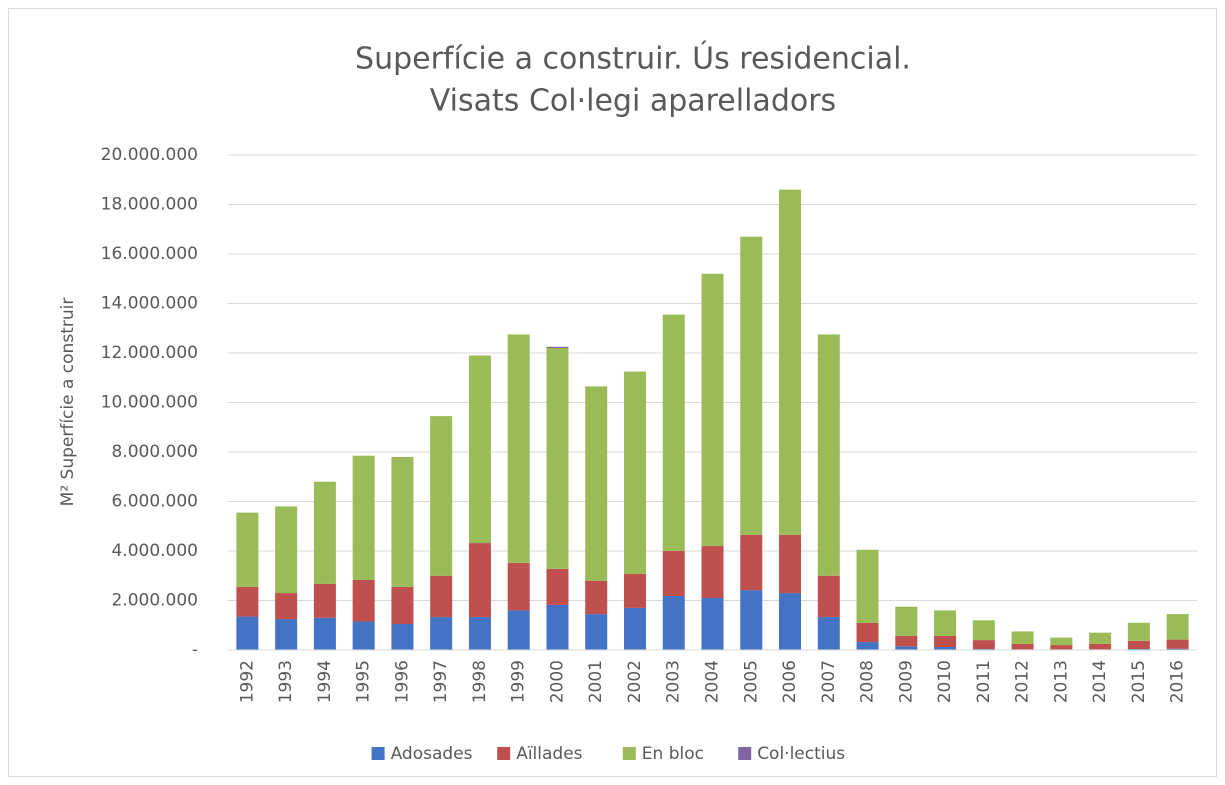  Describe the element at coordinates (1139, 681) in the screenshot. I see `x-tick-label: 2015` at that location.